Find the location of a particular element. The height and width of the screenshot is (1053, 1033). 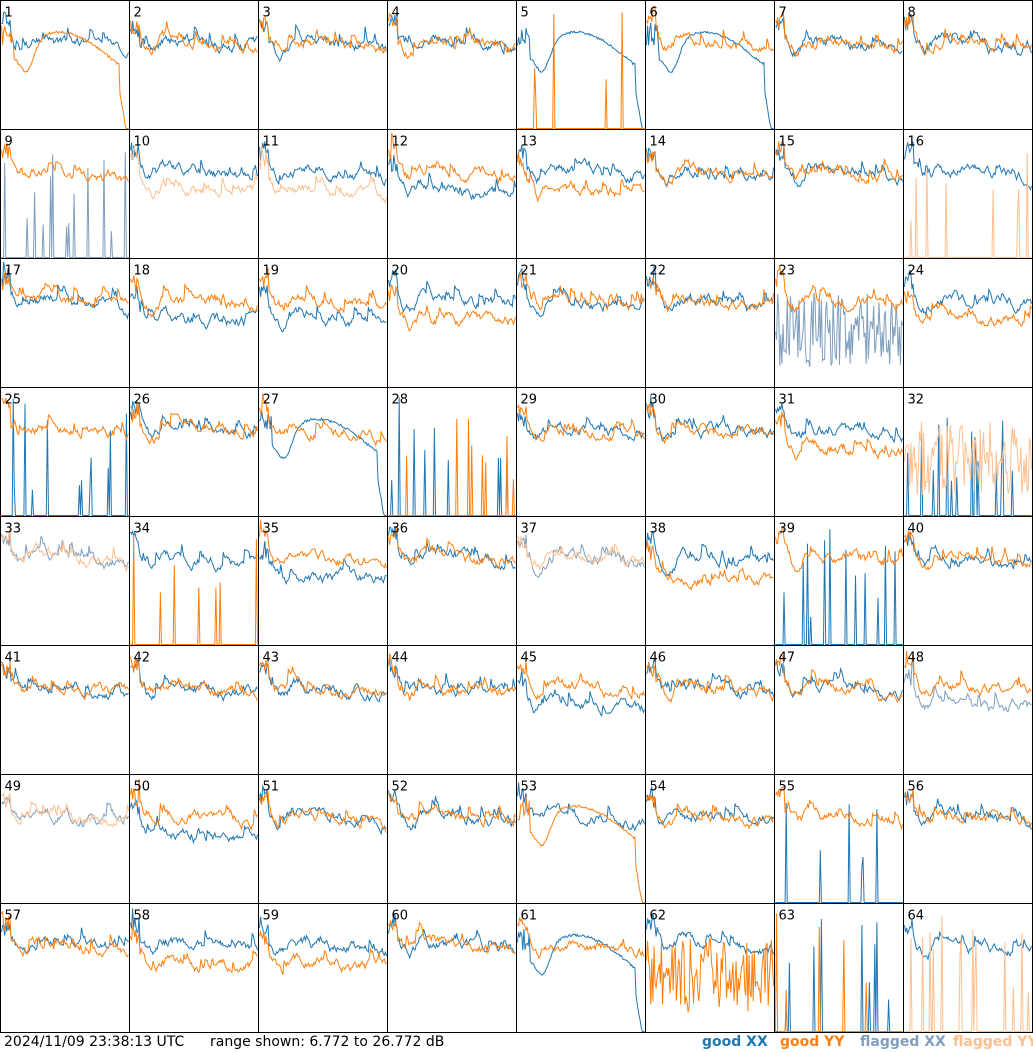

panel-label: 47 is located at coordinates (787, 658).